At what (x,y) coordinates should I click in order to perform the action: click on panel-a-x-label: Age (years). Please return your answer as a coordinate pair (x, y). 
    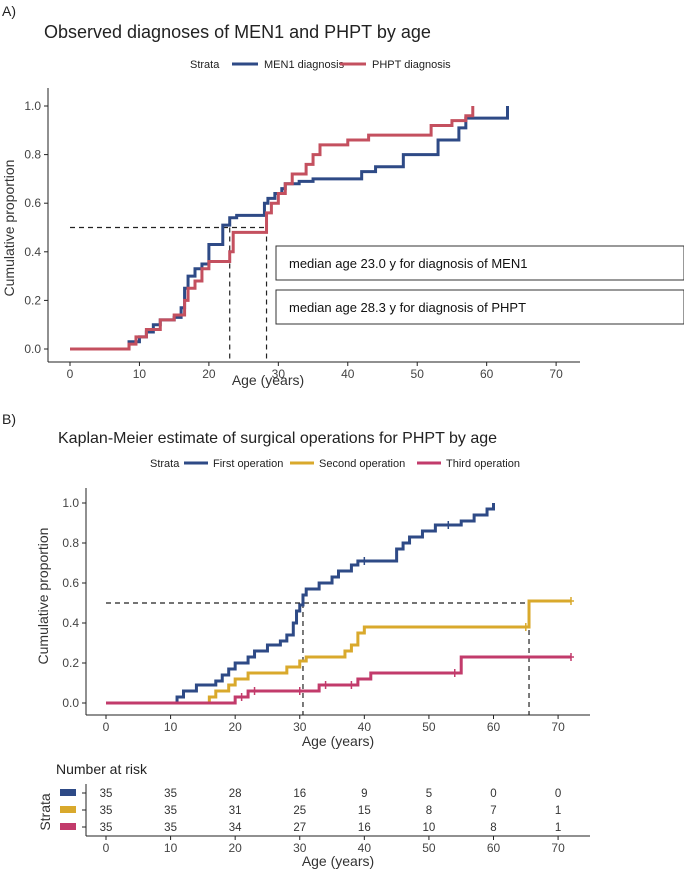
    Looking at the image, I should click on (268, 380).